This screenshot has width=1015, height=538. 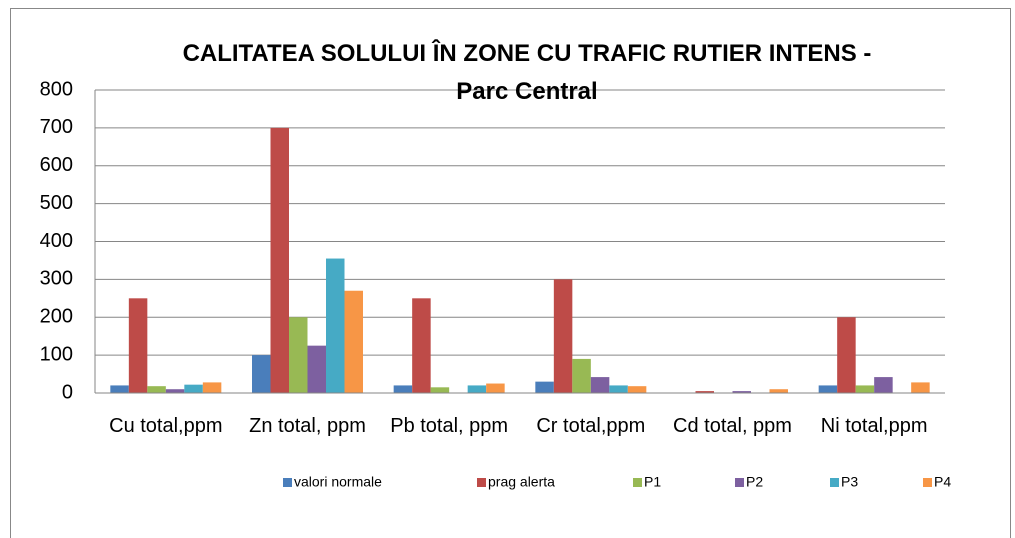 What do you see at coordinates (56, 279) in the screenshot?
I see `y-tick-label: 300` at bounding box center [56, 279].